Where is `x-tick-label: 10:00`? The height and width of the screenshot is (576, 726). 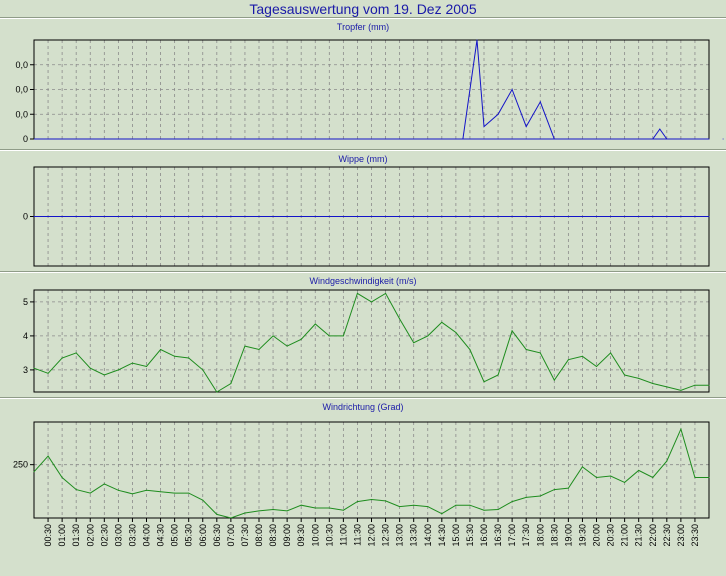
x-tick-label: 10:00 is located at coordinates (315, 535).